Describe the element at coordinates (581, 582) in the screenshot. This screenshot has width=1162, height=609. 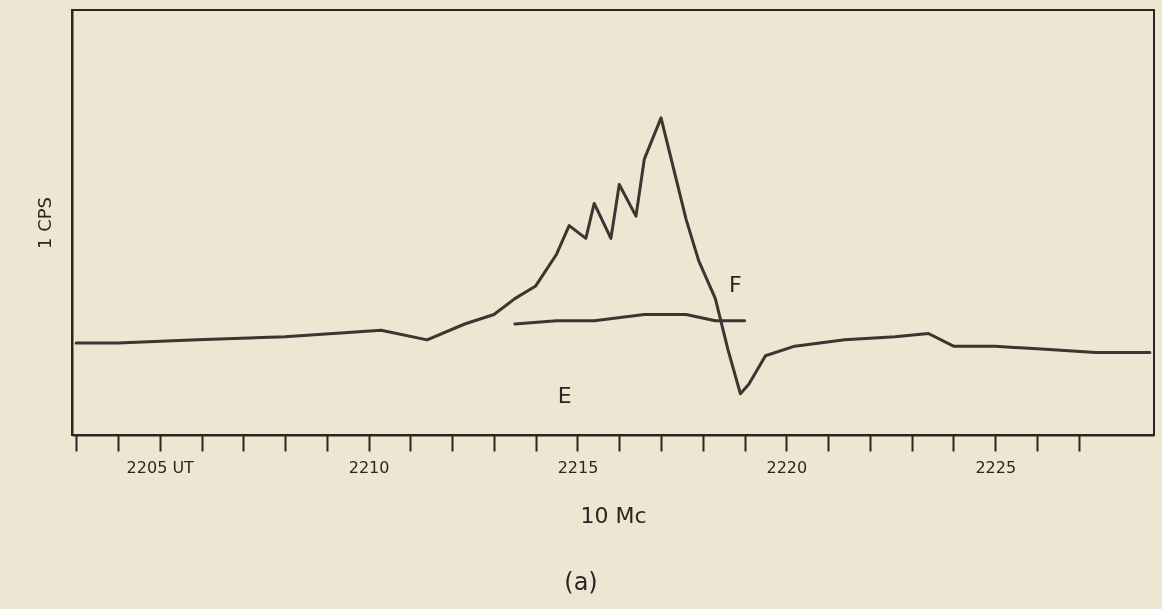
I see `text: (a)` at that location.